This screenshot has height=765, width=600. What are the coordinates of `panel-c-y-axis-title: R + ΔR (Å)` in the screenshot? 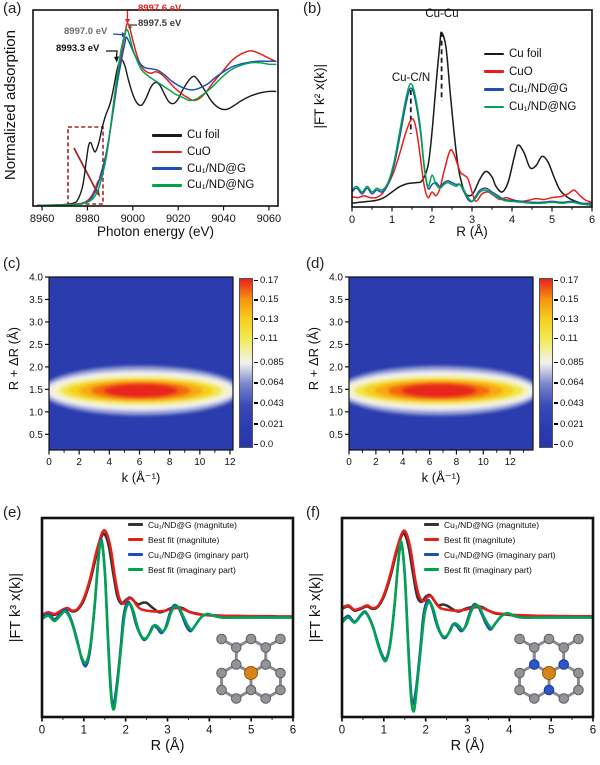 It's located at (13, 359).